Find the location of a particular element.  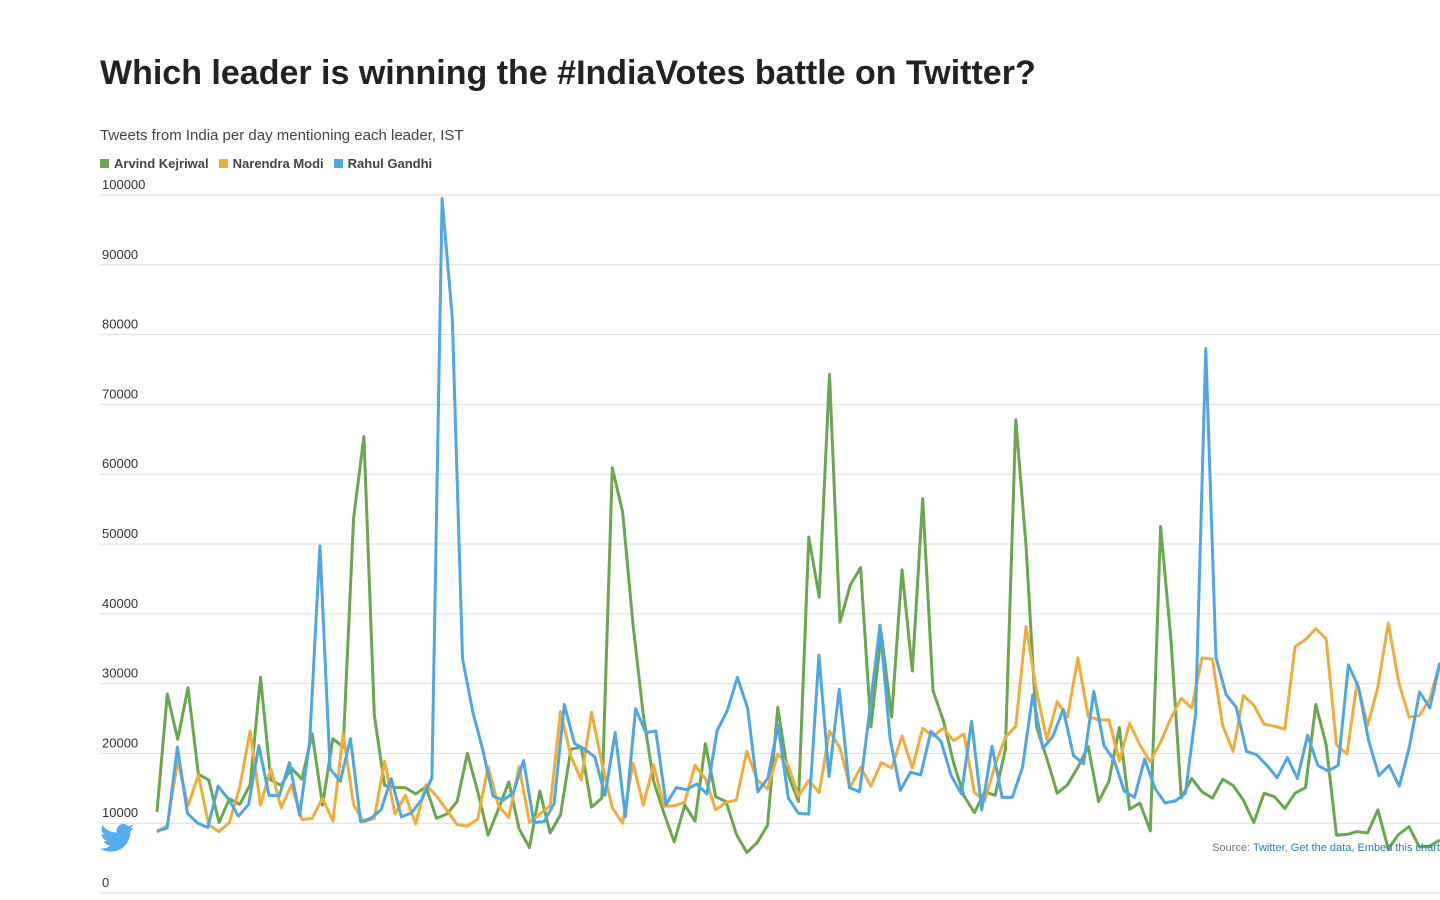

y-tick-label-20000: 20000 is located at coordinates (120, 742).